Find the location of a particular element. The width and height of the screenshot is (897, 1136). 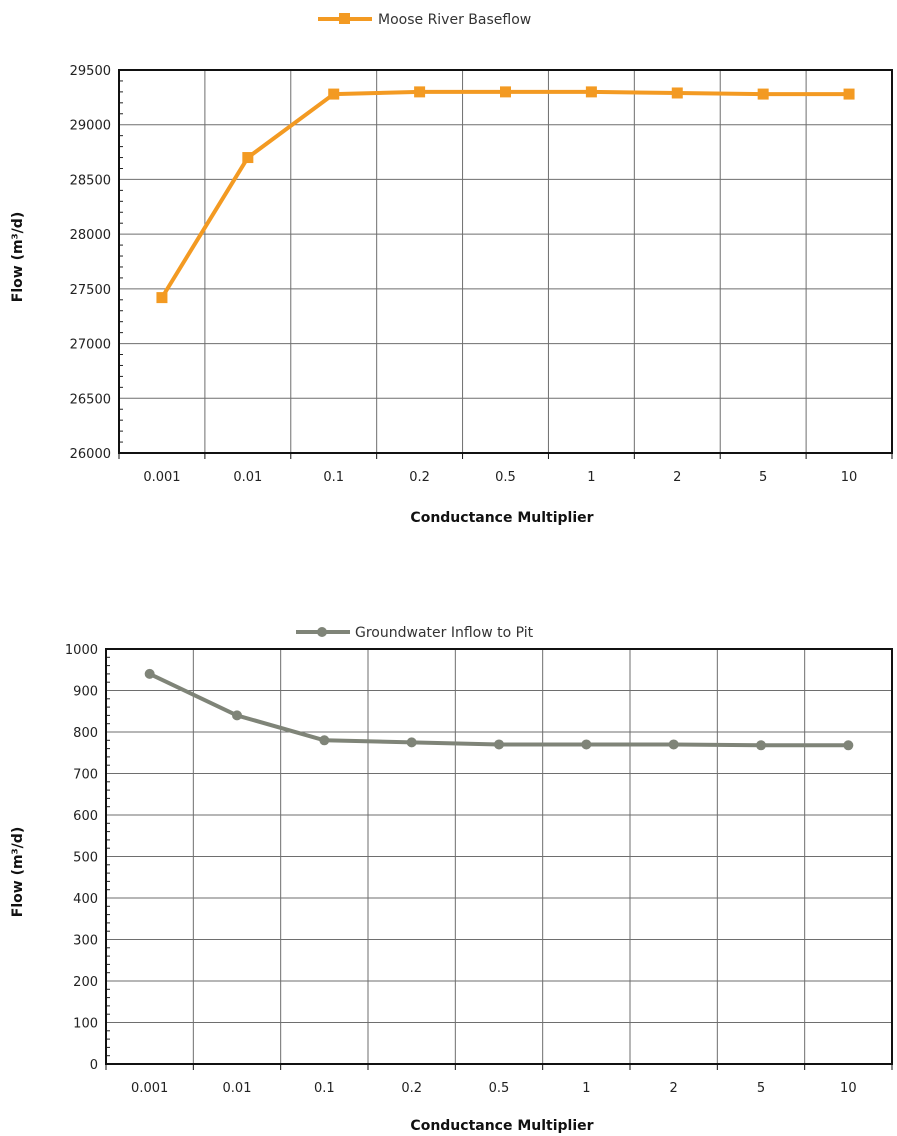

y-tick-label: 29000 is located at coordinates (90, 126).